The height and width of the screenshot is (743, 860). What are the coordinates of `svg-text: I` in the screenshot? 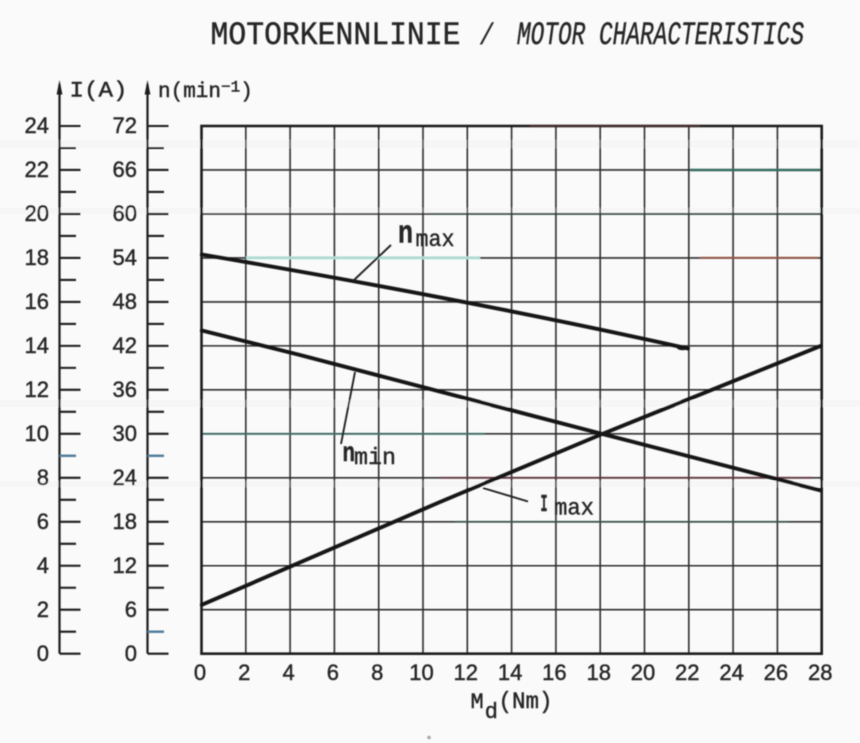 It's located at (544, 505).